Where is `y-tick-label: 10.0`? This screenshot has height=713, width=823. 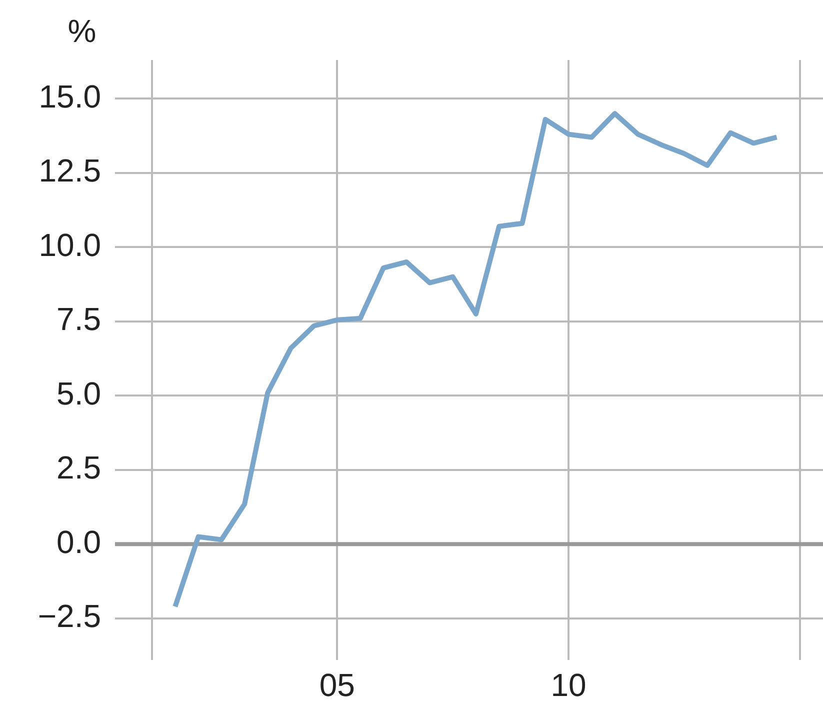 y-tick-label: 10.0 is located at coordinates (69, 244).